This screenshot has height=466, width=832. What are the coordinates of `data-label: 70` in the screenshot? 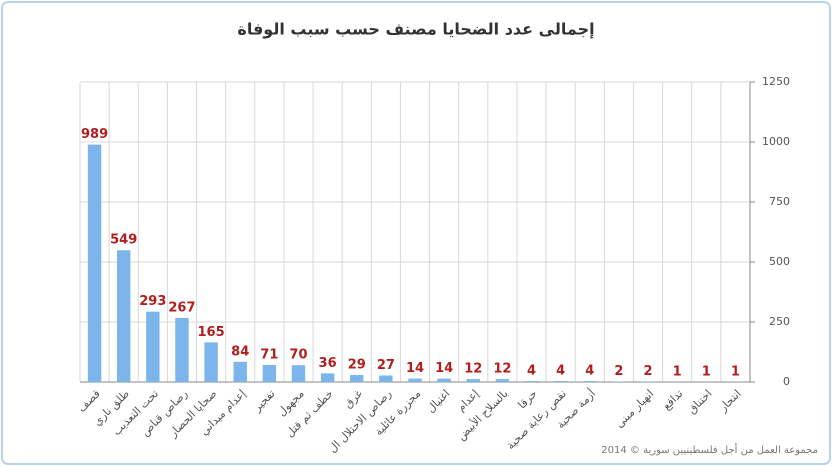 It's located at (298, 355).